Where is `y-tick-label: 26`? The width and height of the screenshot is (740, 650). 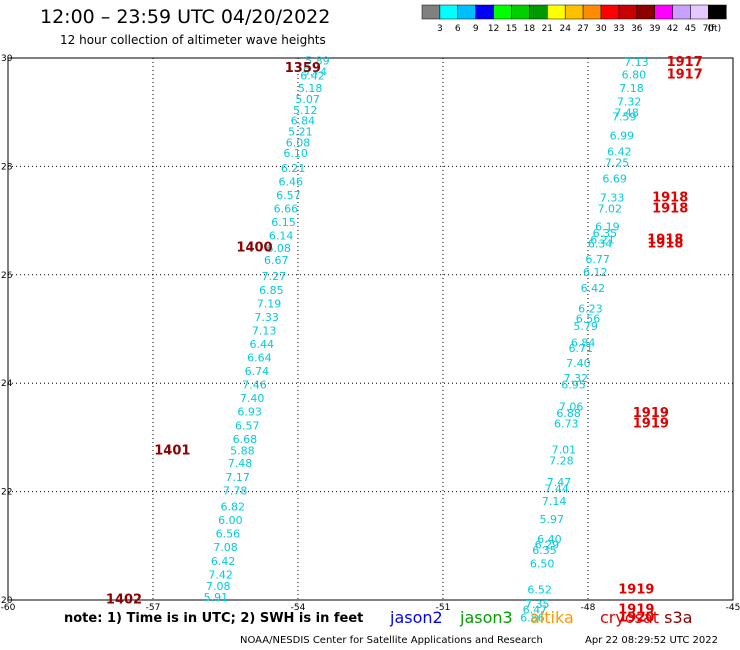 y-tick-label: 26 is located at coordinates (7, 276).